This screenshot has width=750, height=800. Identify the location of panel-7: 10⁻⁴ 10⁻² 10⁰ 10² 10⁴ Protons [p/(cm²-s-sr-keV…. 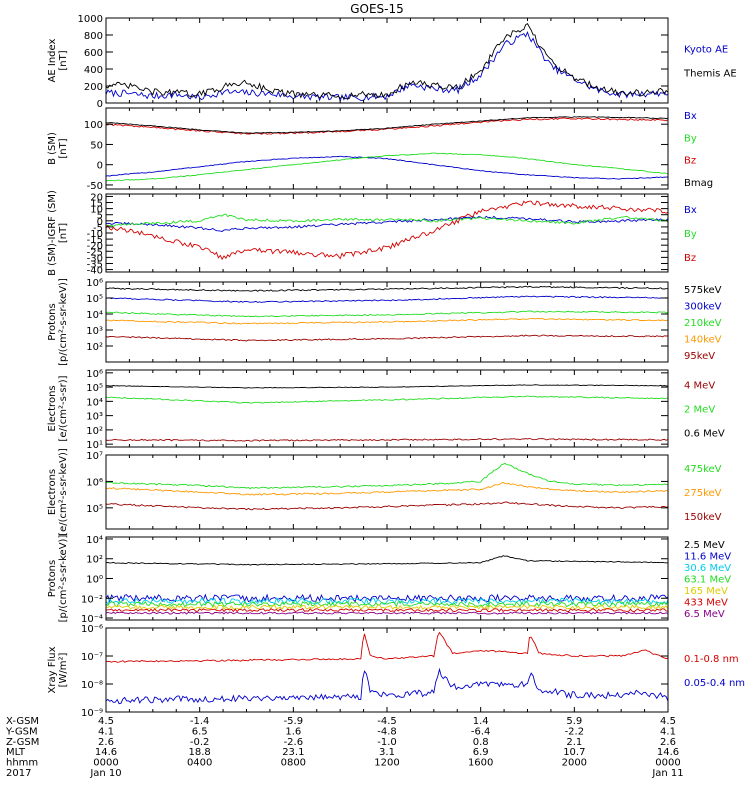
(389, 580).